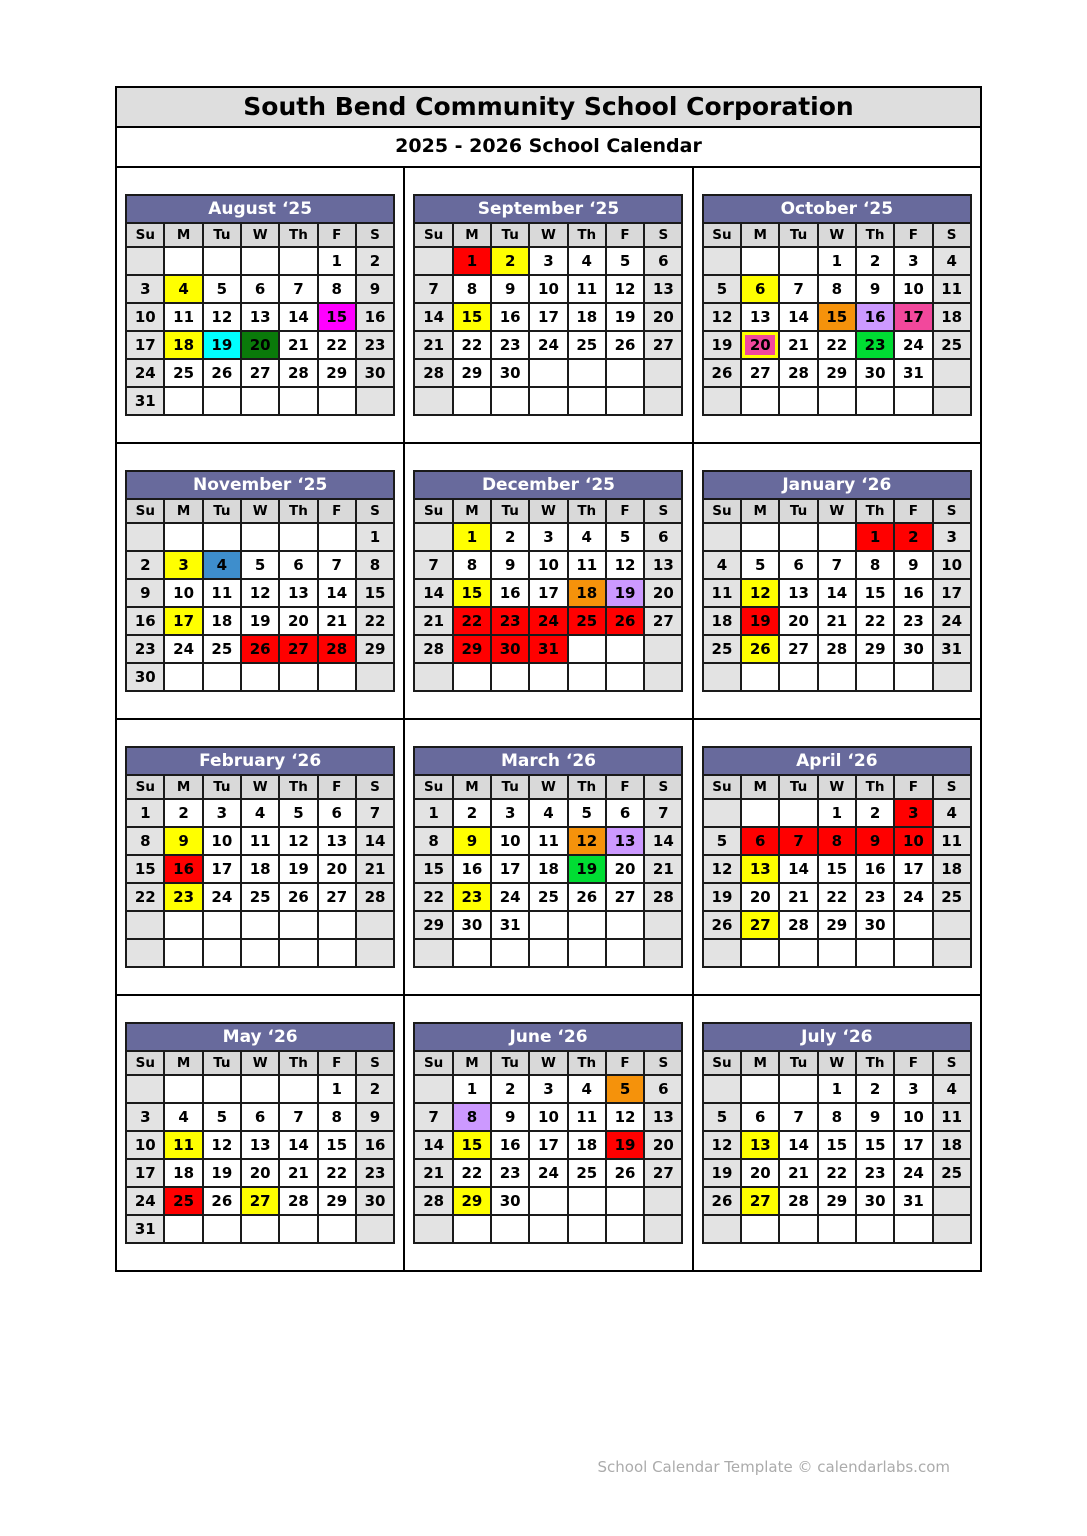 The height and width of the screenshot is (1536, 1087). I want to click on day-cell: 12, so click(722, 317).